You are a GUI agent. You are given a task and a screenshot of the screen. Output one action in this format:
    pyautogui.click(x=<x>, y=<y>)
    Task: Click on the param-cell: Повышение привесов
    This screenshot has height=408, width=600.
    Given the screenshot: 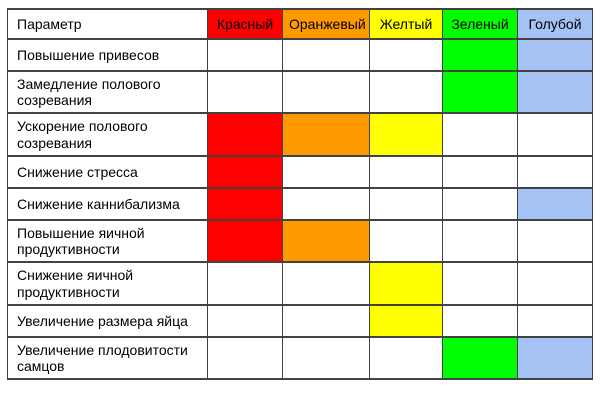 What is the action you would take?
    pyautogui.click(x=107, y=55)
    